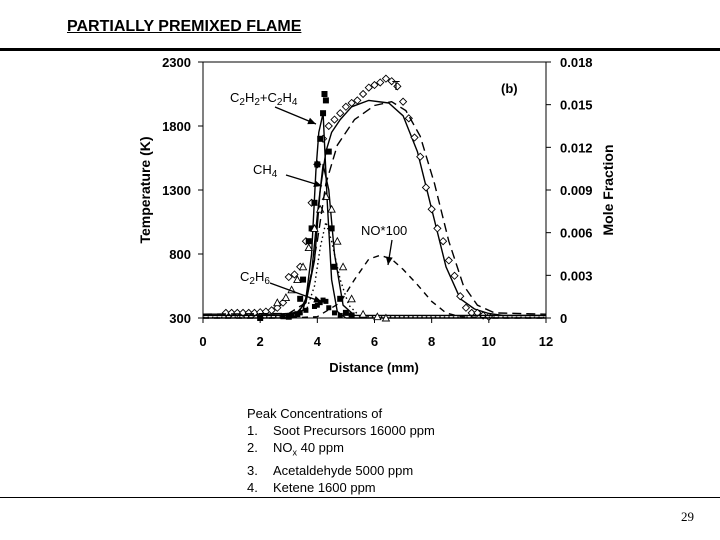 The height and width of the screenshot is (540, 720). Describe the element at coordinates (145, 189) in the screenshot. I see `y-axis-label: Temperature (K)` at that location.